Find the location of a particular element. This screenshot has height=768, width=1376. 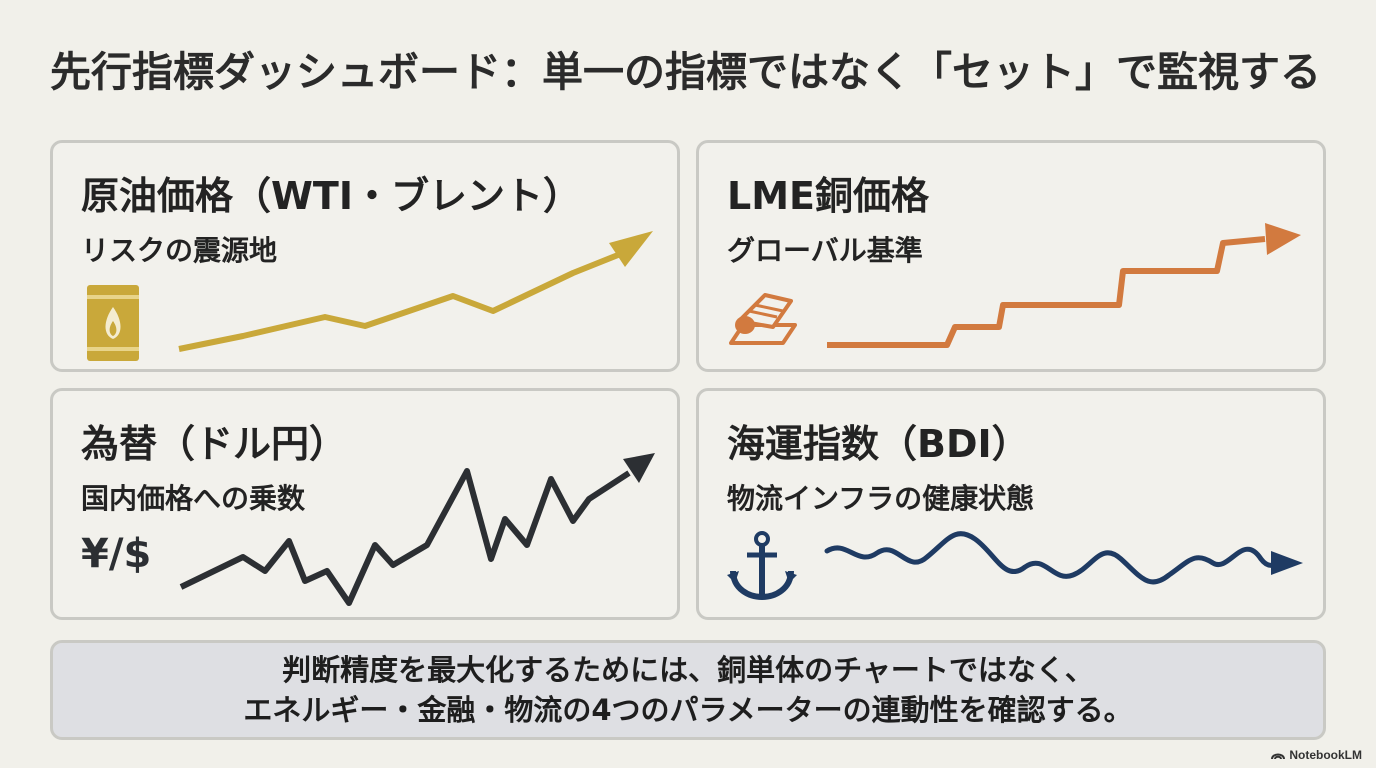

banner-line-2: エネルギー・金融・物流の4つのパラメーターの連動性を確認する。 is located at coordinates (688, 710).